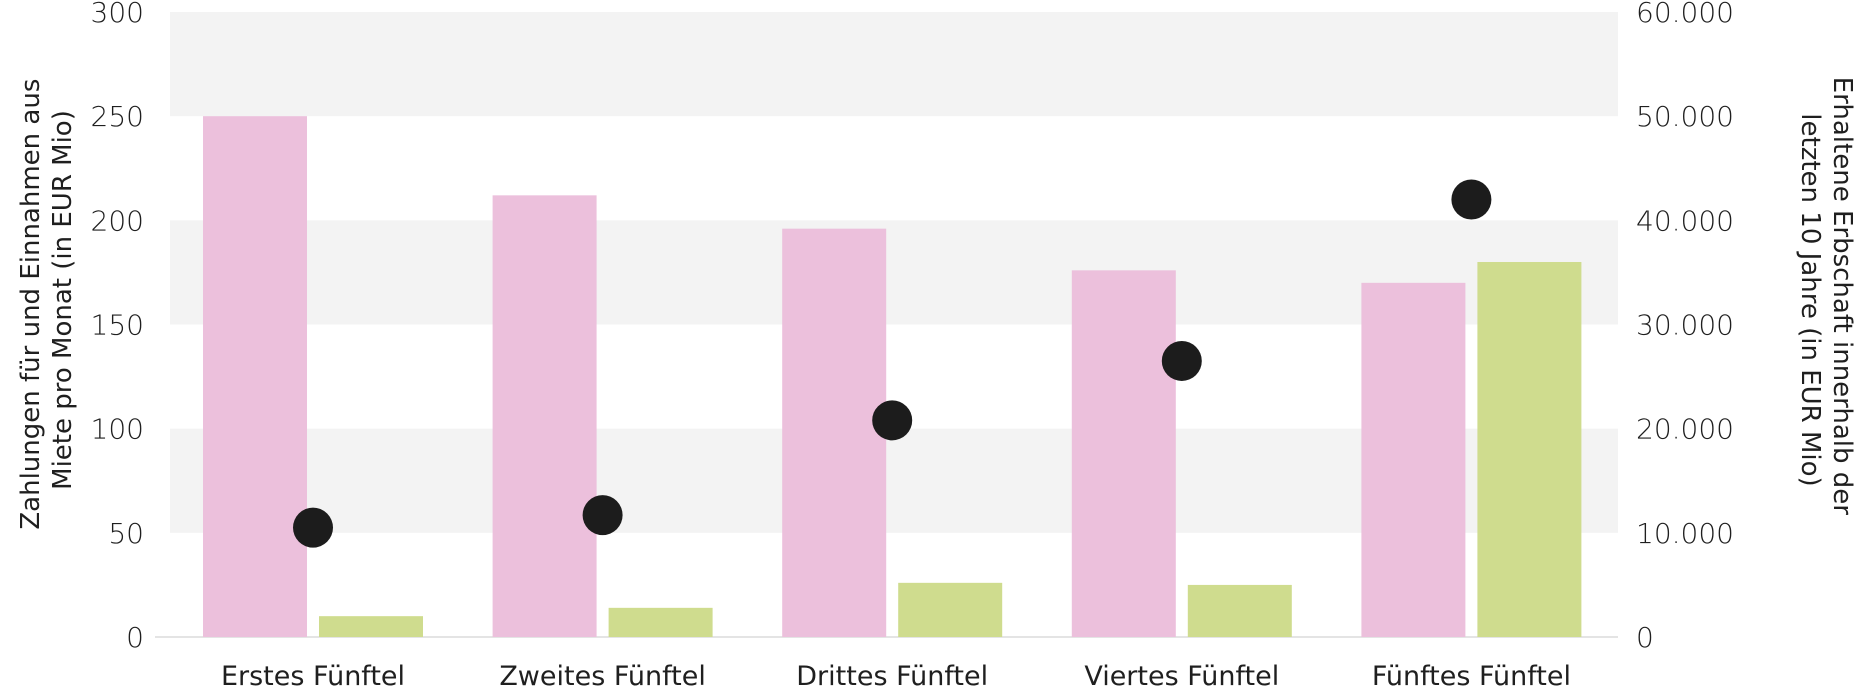  I want to click on left-y-axis-ticks: 0 50 100 150 200 250 300, so click(117, 327).